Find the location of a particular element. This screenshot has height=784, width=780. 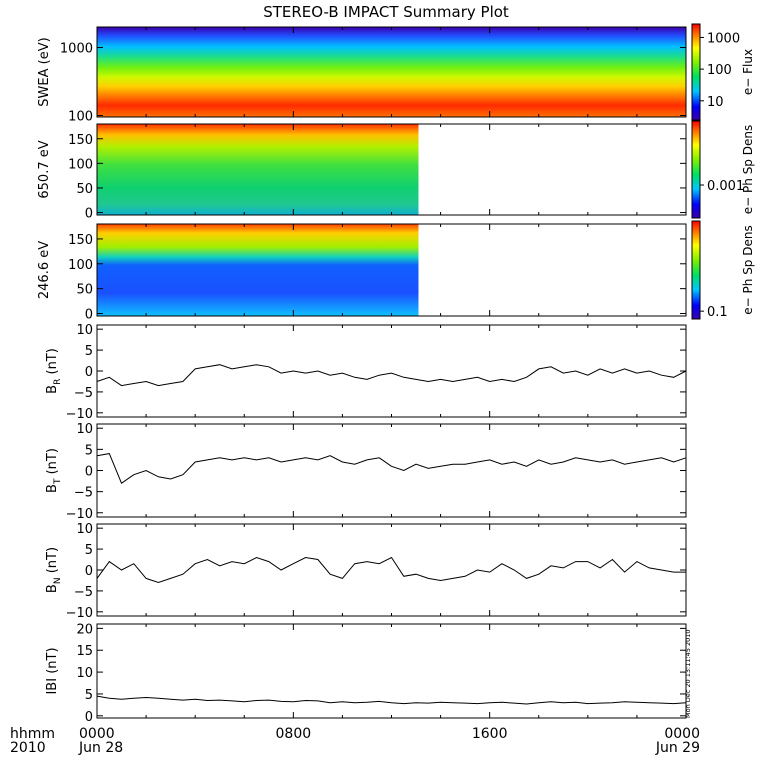

y-tick-label: 15 is located at coordinates (84, 651).